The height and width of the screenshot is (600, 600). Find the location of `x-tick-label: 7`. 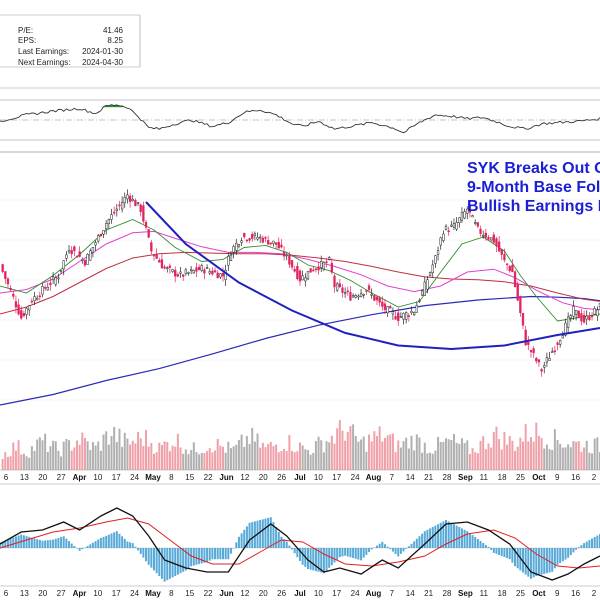

x-tick-label: 7 is located at coordinates (392, 477).